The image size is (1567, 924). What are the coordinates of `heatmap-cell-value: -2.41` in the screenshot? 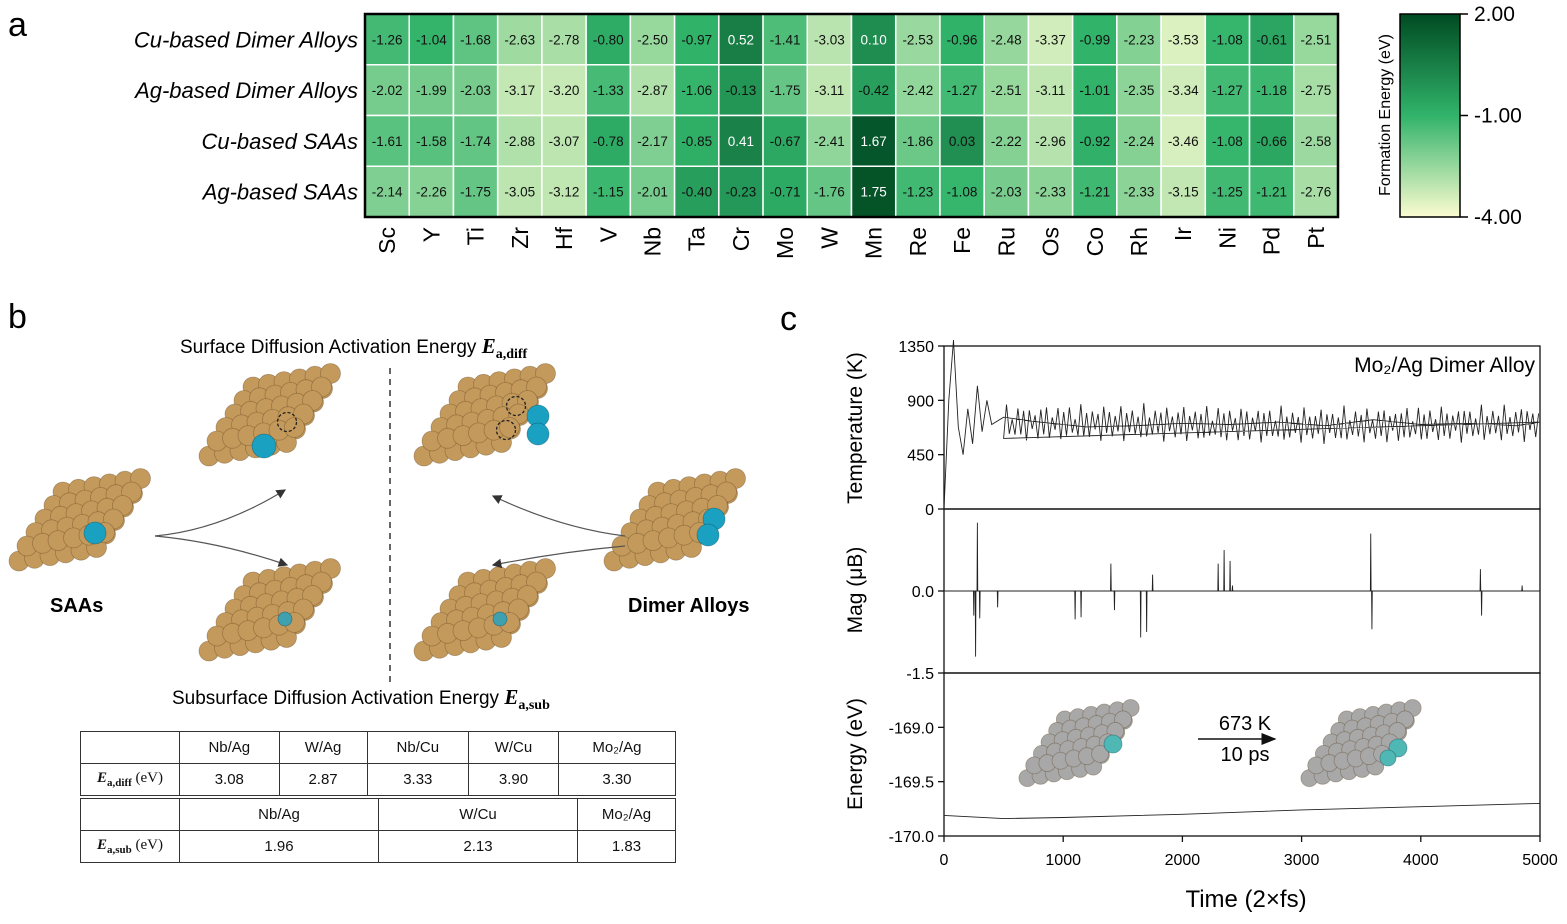 It's located at (829, 141).